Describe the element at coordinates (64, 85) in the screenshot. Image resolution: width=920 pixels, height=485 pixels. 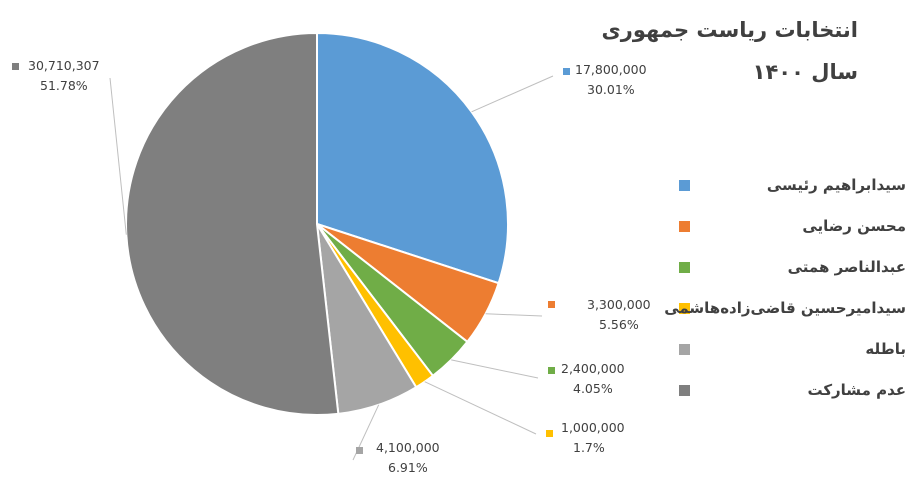
I see `data-label-percent-non-participation: 51.78%` at that location.